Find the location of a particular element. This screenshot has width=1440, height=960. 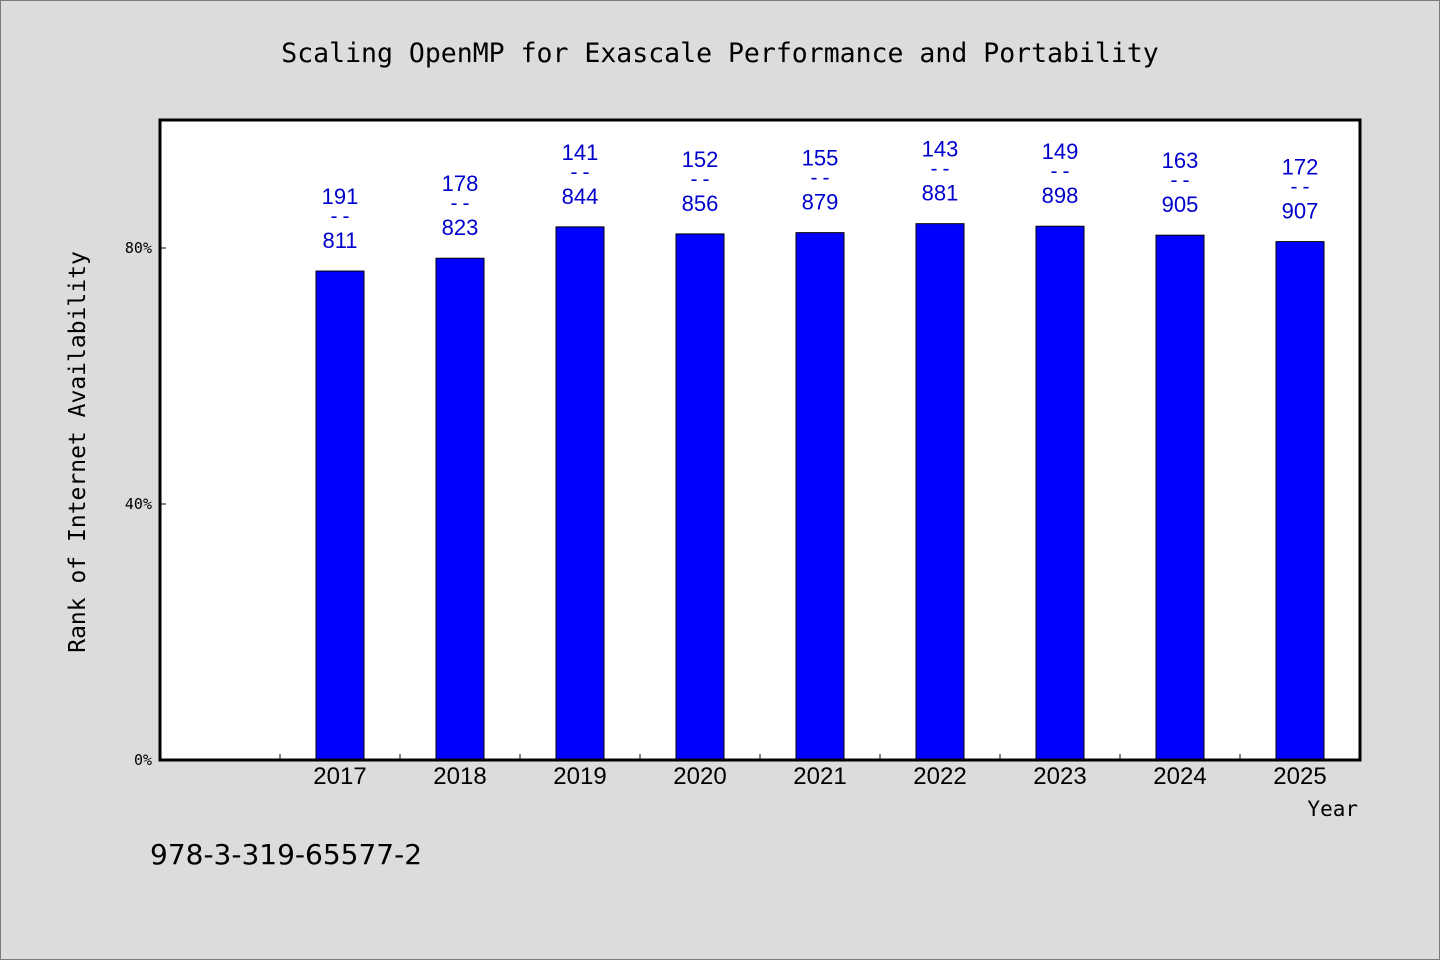

footnote-isbn: 978-3-319-65577-2 is located at coordinates (286, 854).